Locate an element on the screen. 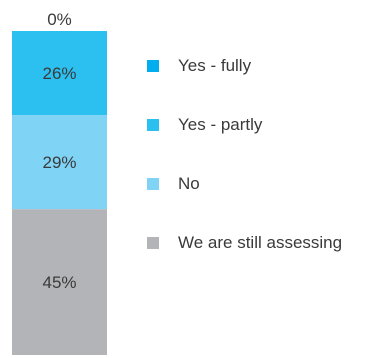  legend-item-yes-partly: Yes - partly is located at coordinates (244, 125).